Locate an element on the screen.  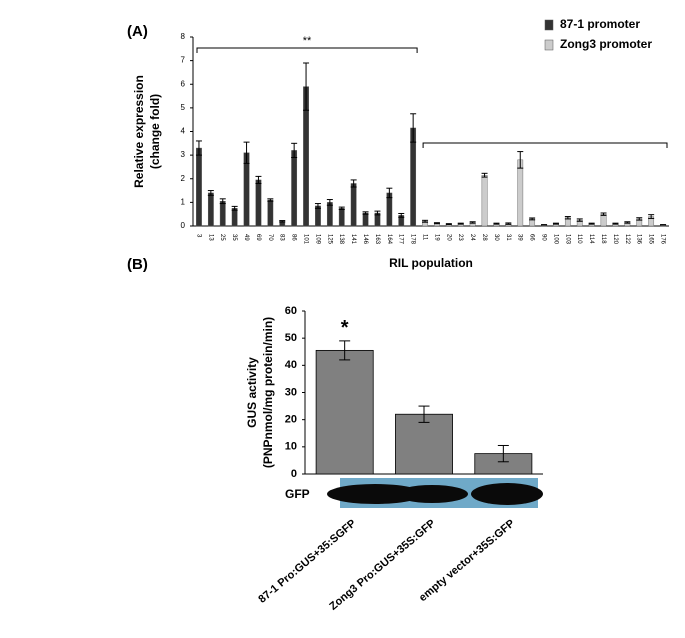
x-tick-label: 114 is located at coordinates (591, 239).